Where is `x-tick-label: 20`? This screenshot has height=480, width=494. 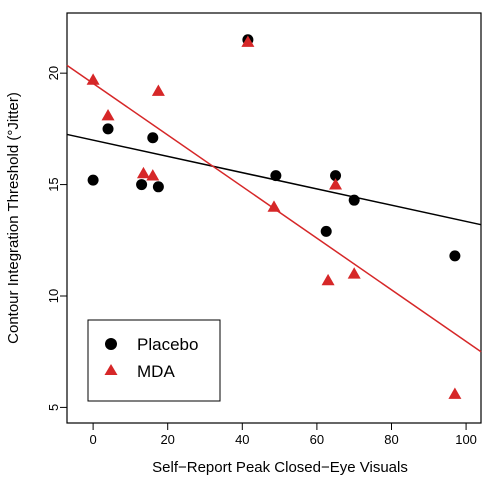 x-tick-label: 20 is located at coordinates (167, 439).